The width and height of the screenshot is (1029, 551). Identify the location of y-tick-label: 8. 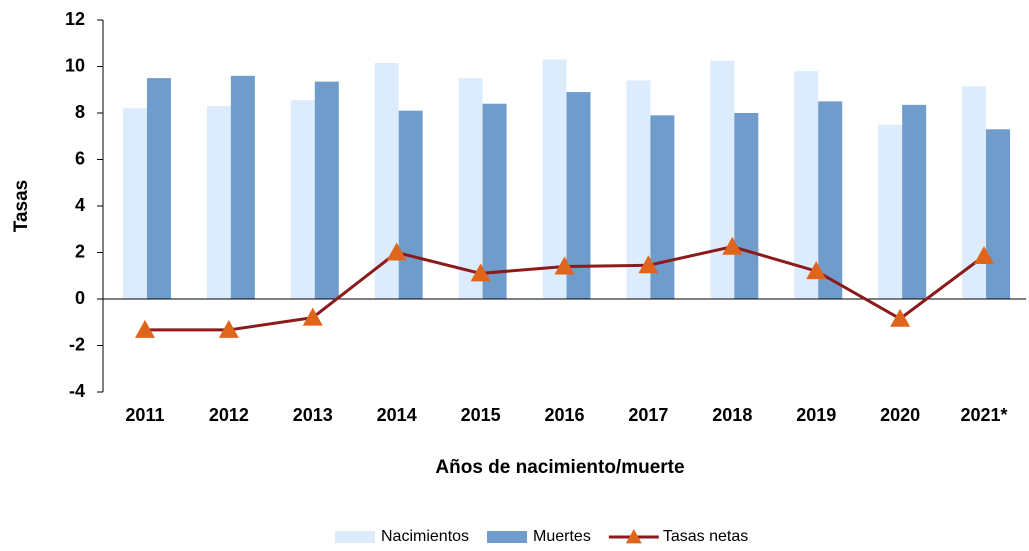
(80, 112).